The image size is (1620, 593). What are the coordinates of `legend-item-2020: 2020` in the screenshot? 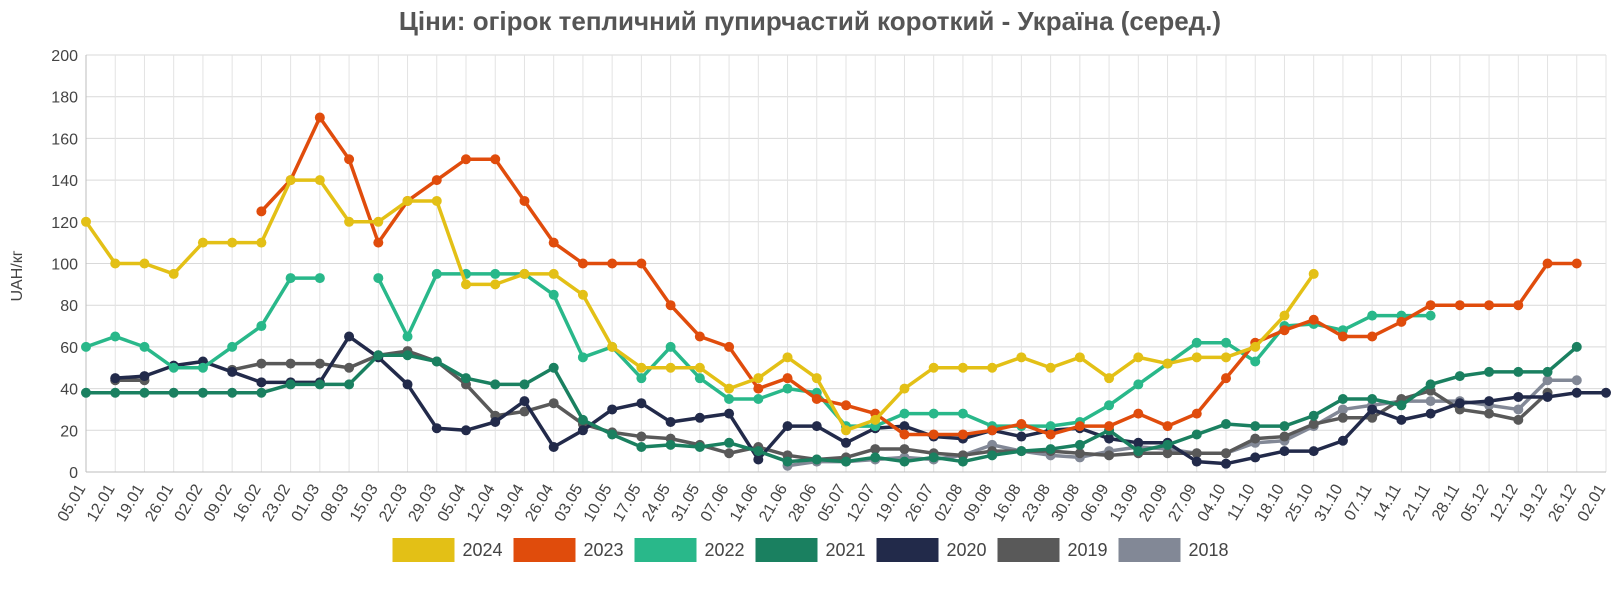 It's located at (931, 550).